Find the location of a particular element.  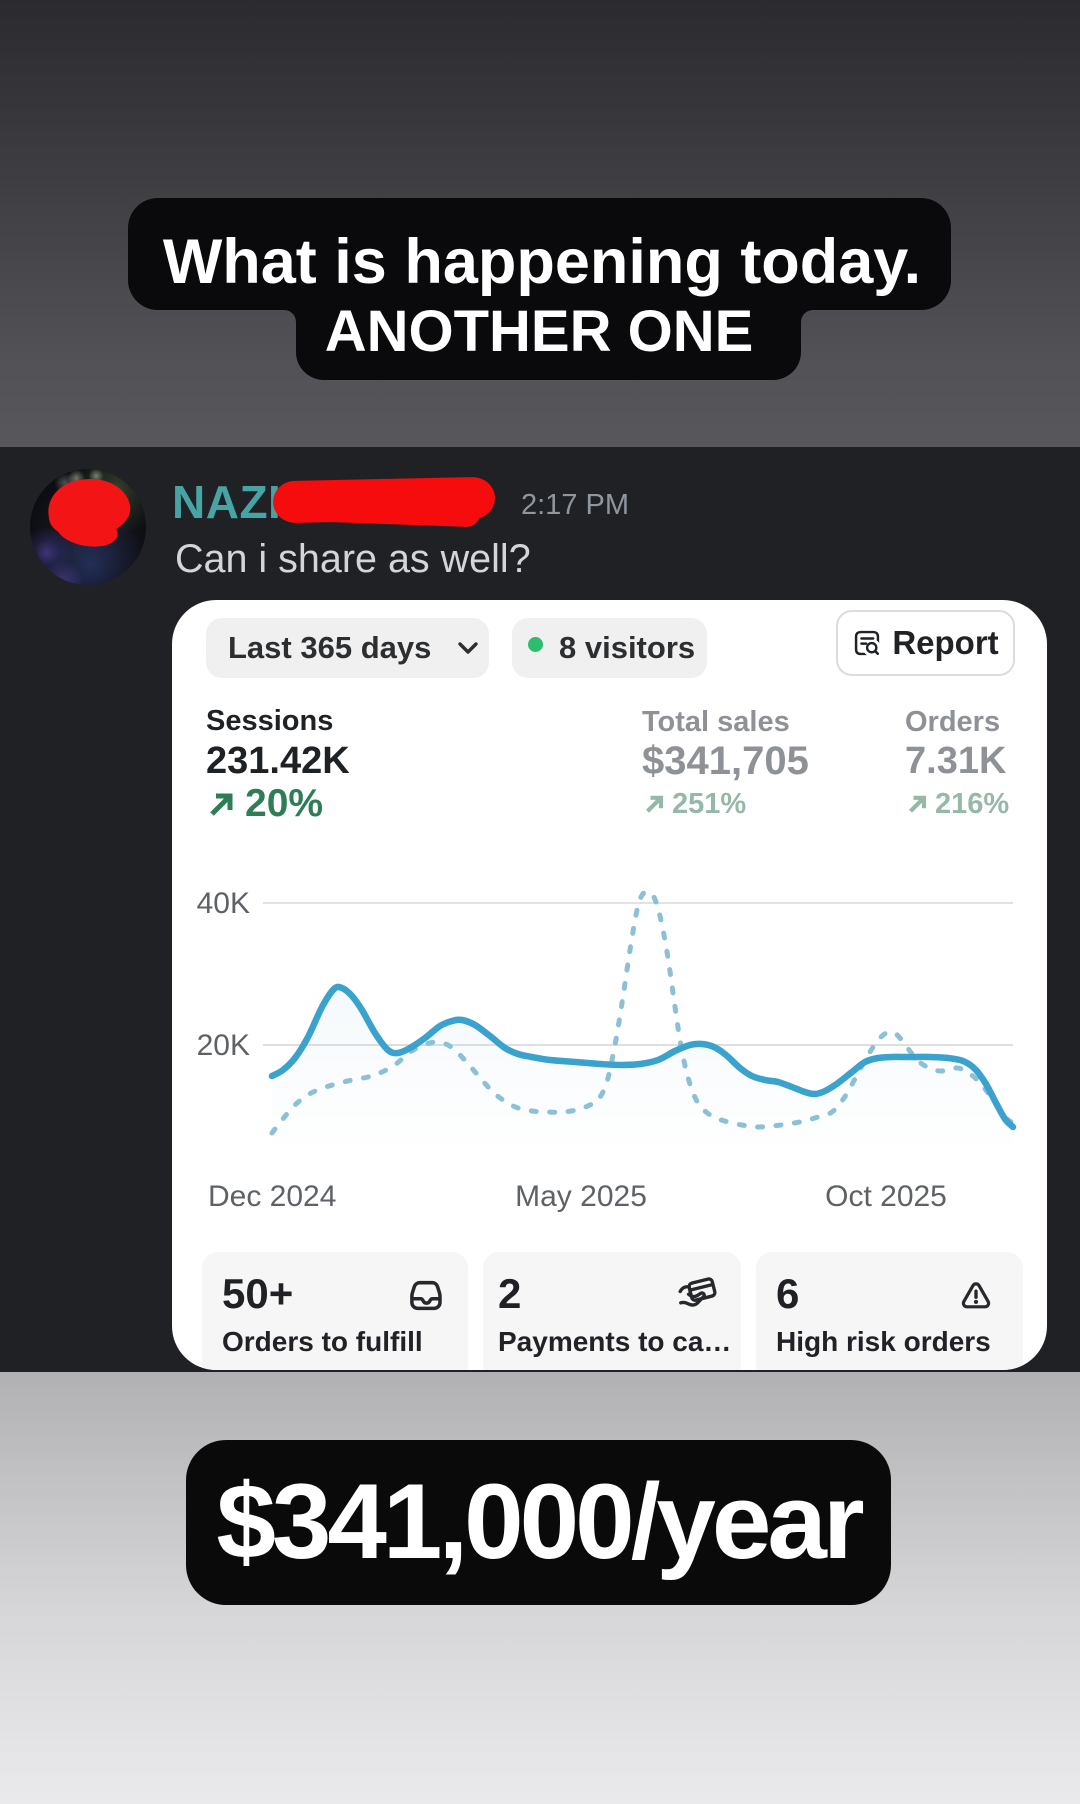

svg-text: What is happening today. is located at coordinates (542, 262).